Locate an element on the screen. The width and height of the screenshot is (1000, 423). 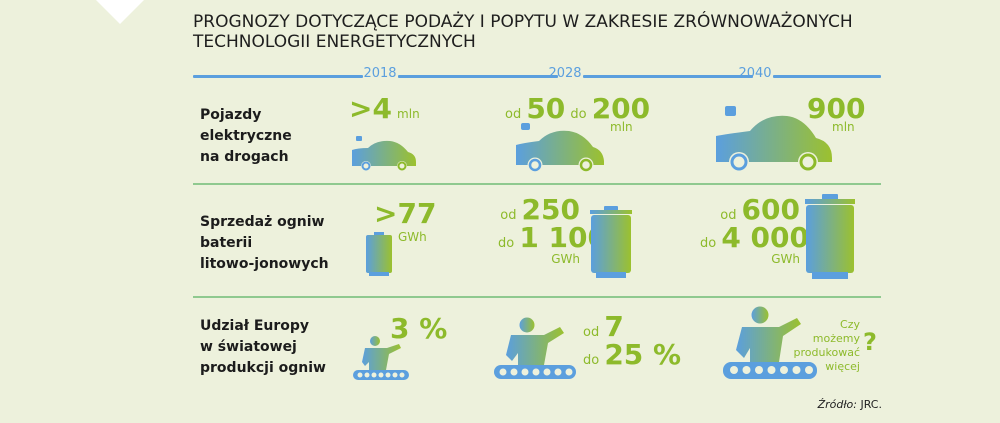
row-label-vehicles: Pojazdy elektryczne na drogach is located at coordinates (246, 136).